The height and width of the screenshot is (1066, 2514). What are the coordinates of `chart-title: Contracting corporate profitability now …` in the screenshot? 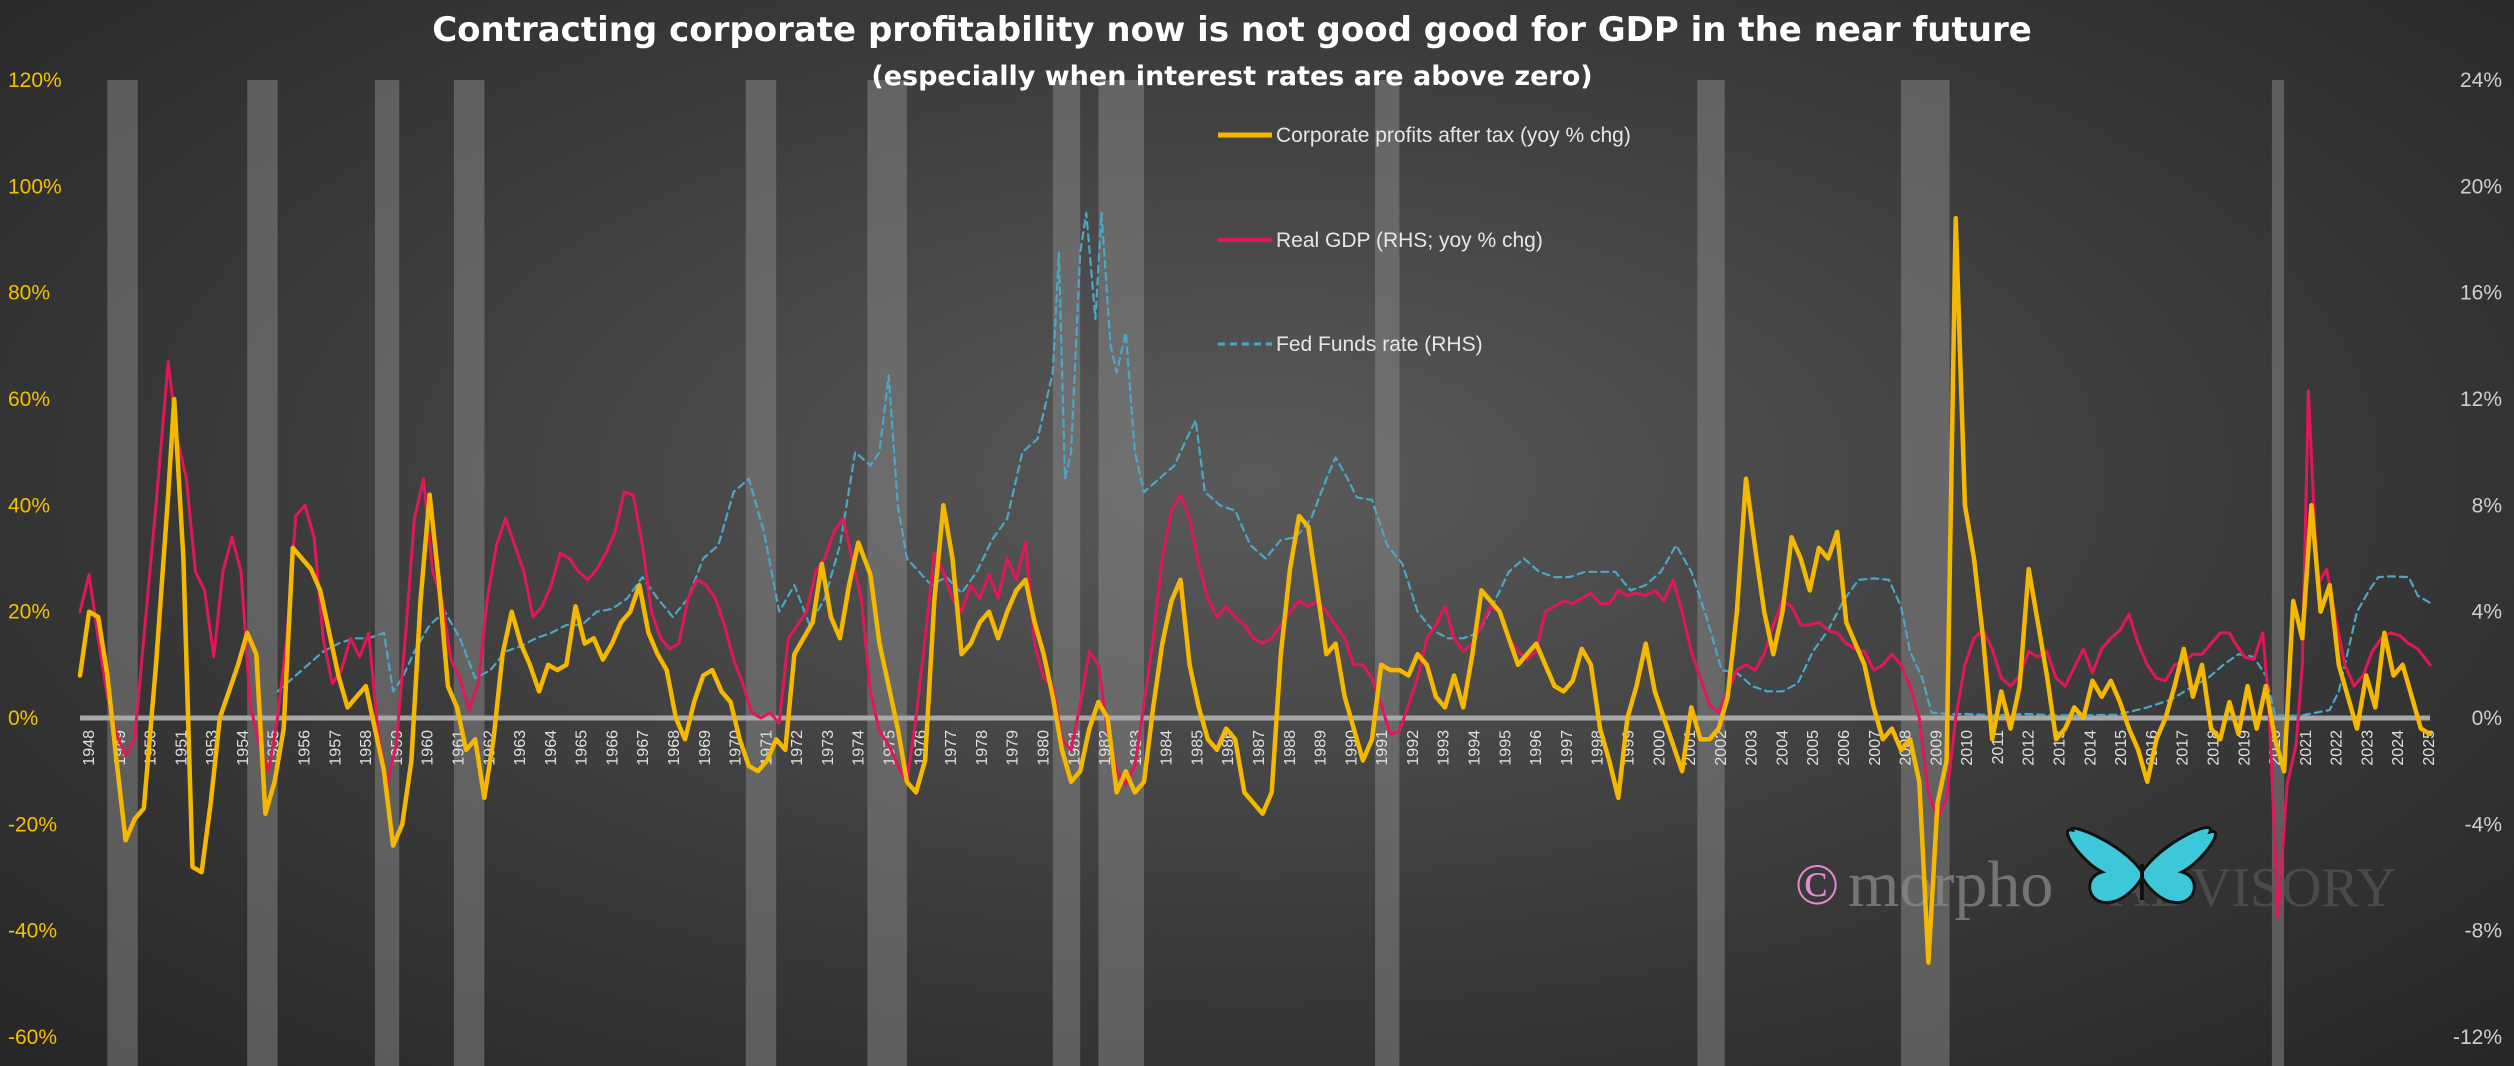 It's located at (1232, 30).